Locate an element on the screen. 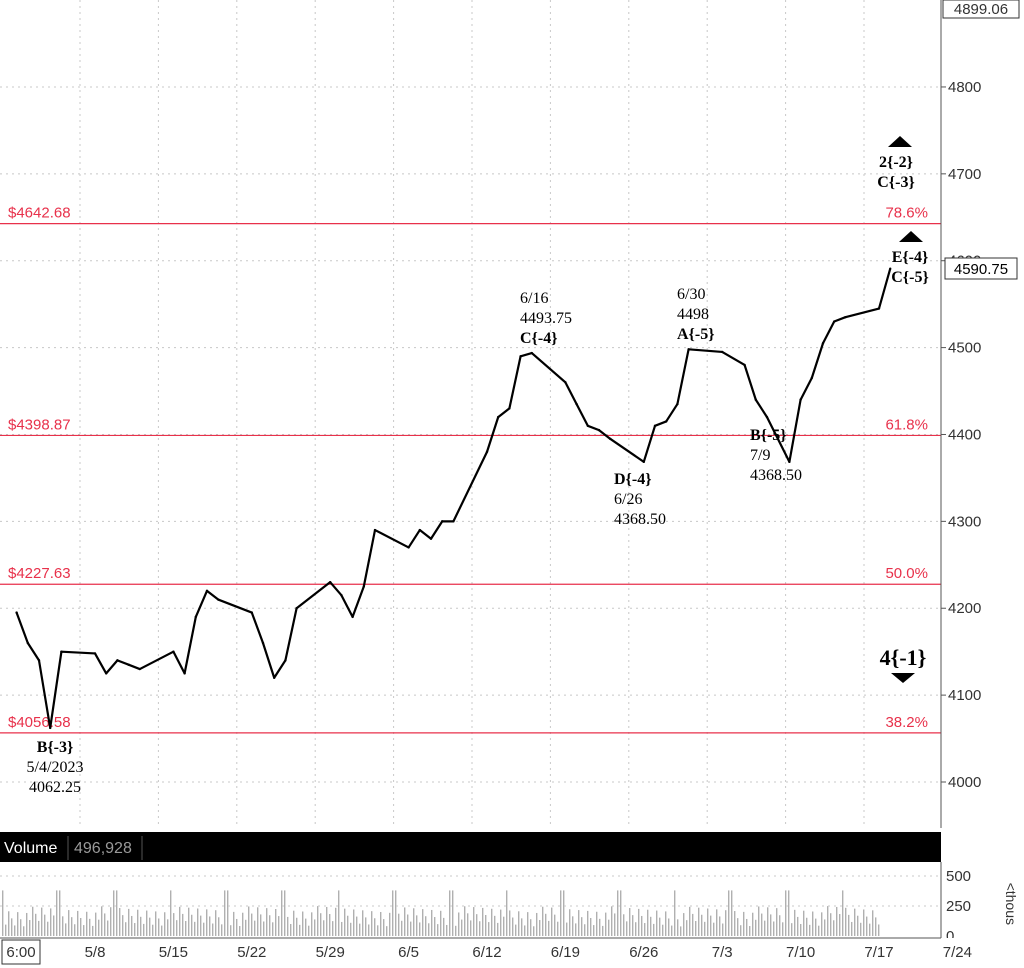  x-tick-label: 7/24 is located at coordinates (957, 952).